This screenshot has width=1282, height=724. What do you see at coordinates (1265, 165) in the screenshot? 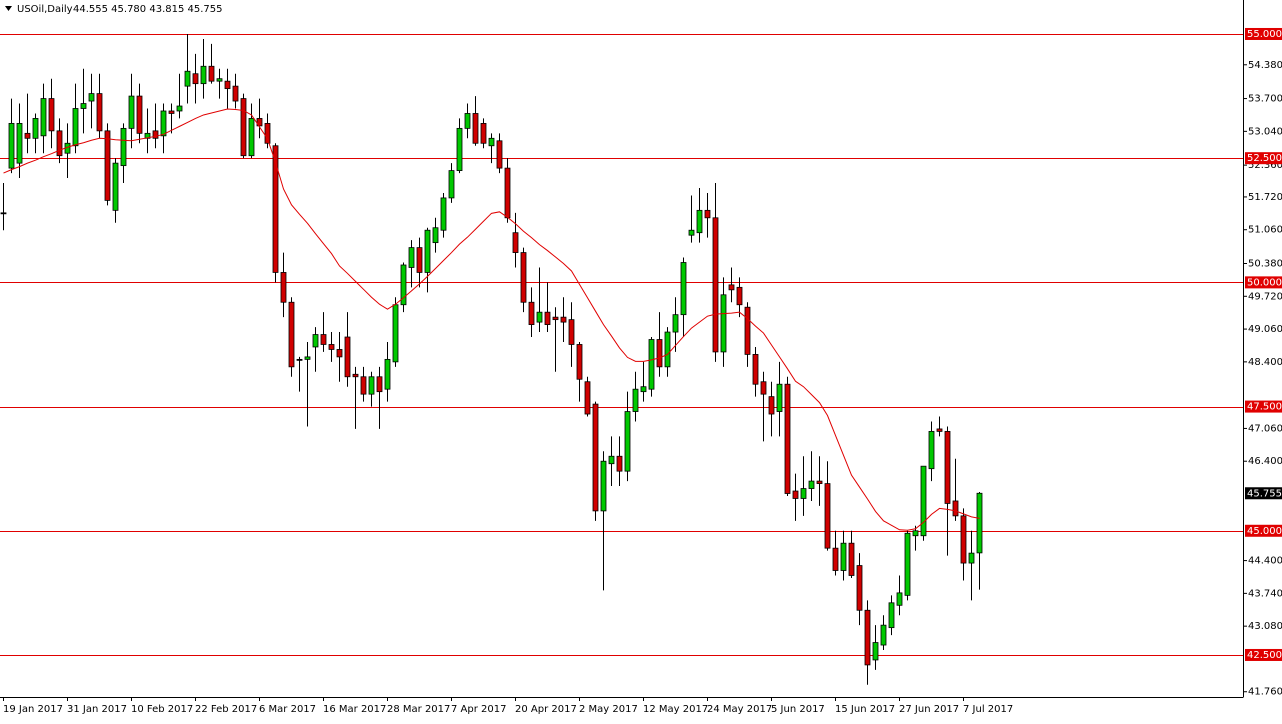
I see `y-tick-label: 52.360` at bounding box center [1265, 165].